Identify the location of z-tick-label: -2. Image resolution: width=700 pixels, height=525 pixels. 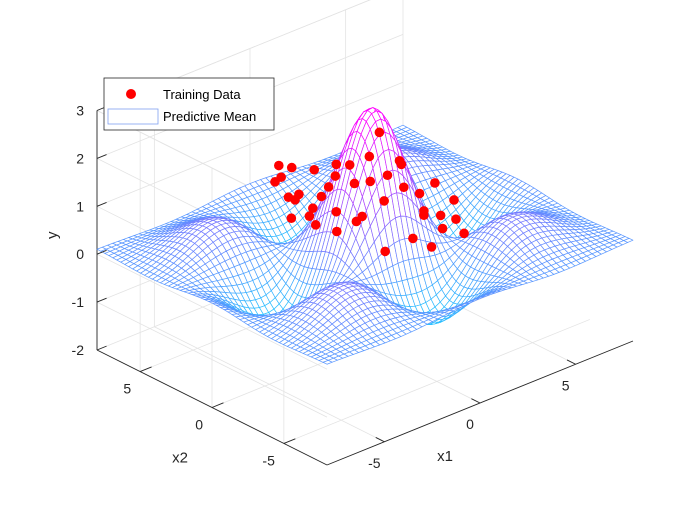
(78, 350).